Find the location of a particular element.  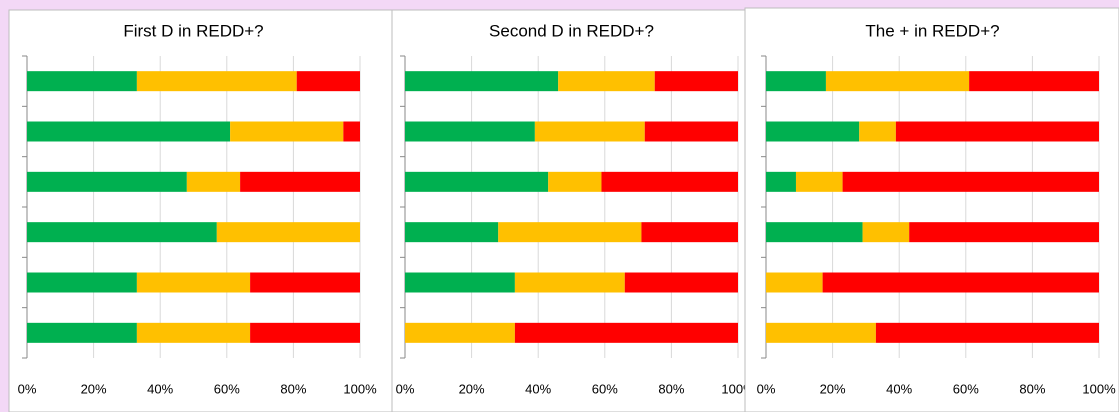

chart-title: The + in REDD+? is located at coordinates (932, 30).